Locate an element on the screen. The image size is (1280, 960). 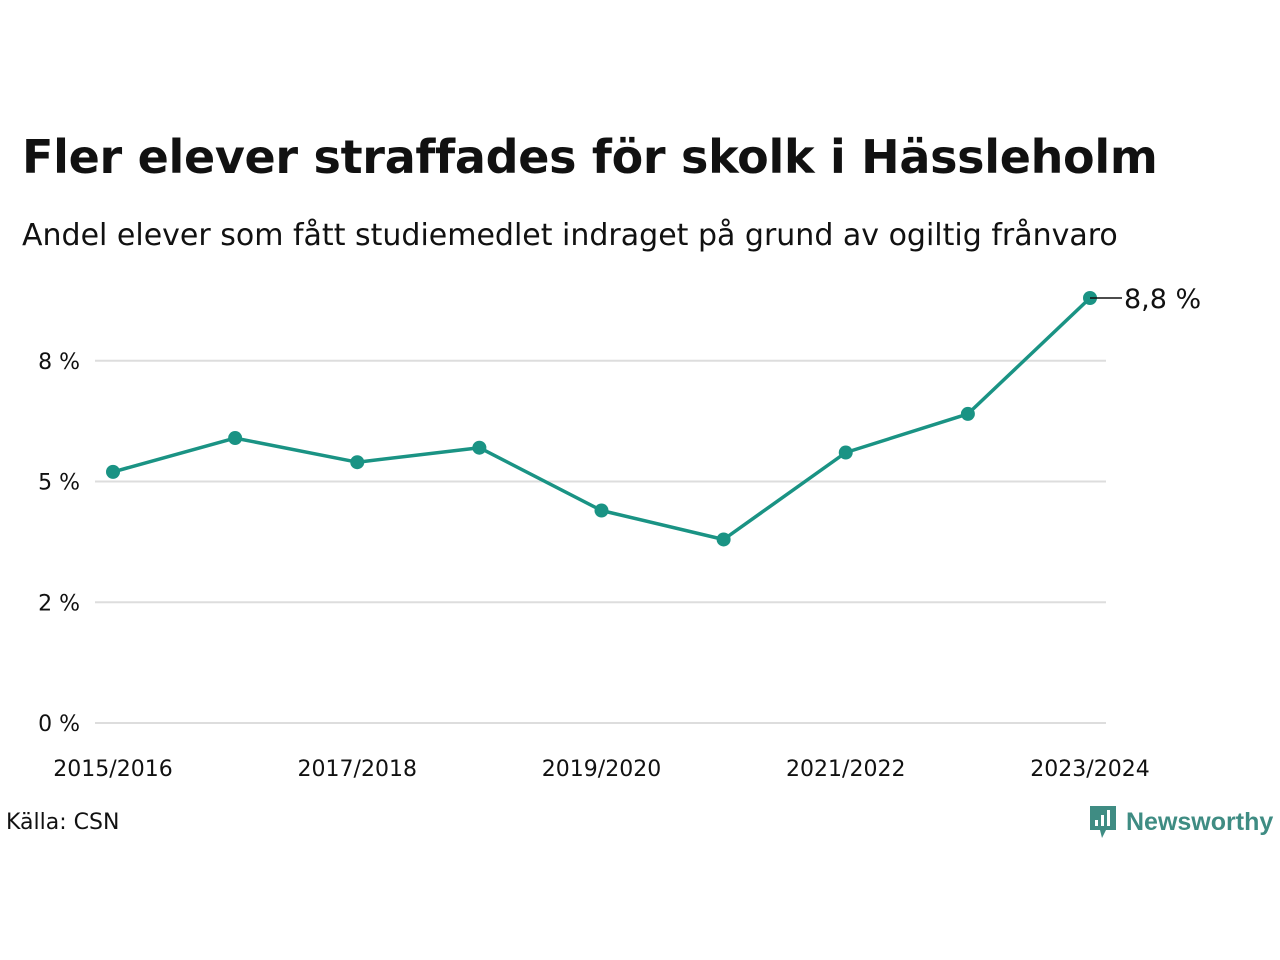
brand-logo-block: Newsworthy is located at coordinates (1180, 822).